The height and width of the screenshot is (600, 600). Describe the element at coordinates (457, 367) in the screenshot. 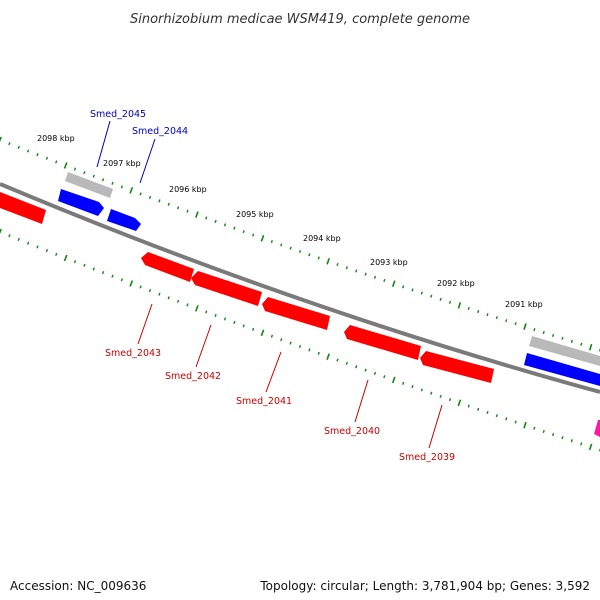

I see `gene-smed-2039` at that location.